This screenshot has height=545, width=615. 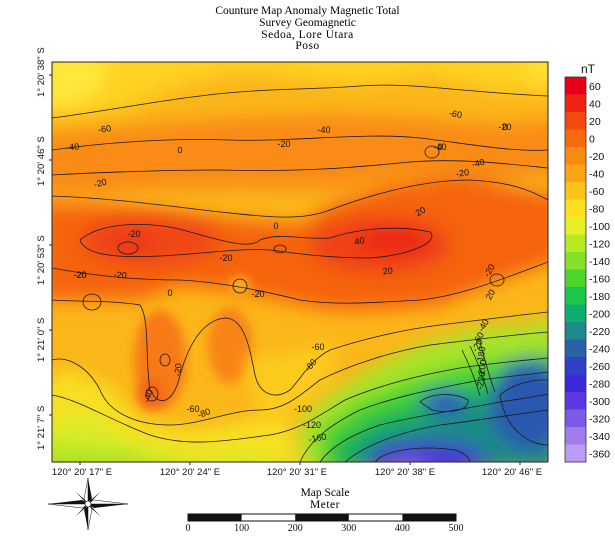 What do you see at coordinates (596, 174) in the screenshot?
I see `colorbar-tick-label: -40` at bounding box center [596, 174].